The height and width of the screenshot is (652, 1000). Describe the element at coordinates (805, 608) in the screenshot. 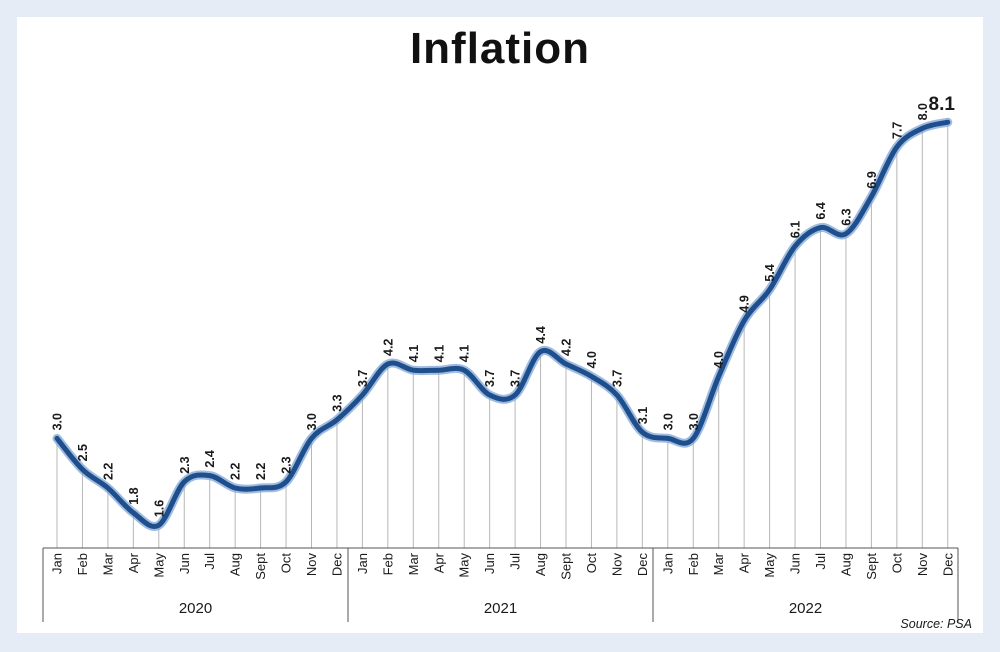

I see `year-label: 2022` at that location.